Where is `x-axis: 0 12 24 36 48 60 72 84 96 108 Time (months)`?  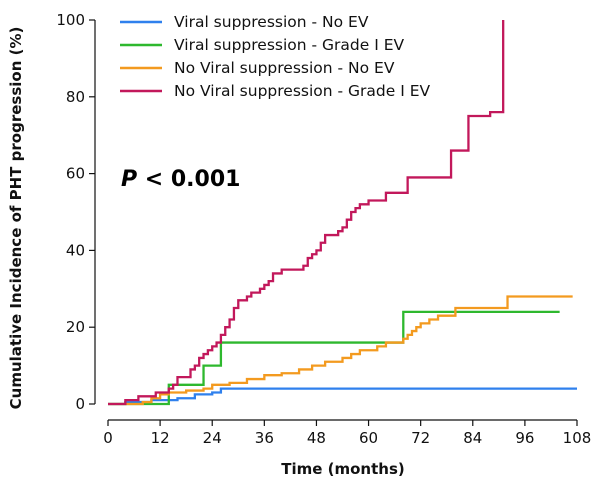 x-axis: 0 12 24 36 48 60 72 84 96 108 Time (months) is located at coordinates (347, 448).